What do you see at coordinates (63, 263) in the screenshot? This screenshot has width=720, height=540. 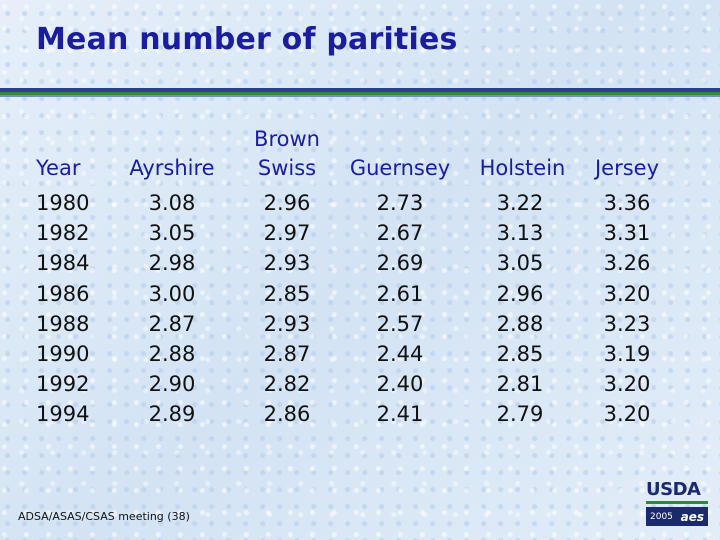 I see `cell-year: 1984` at bounding box center [63, 263].